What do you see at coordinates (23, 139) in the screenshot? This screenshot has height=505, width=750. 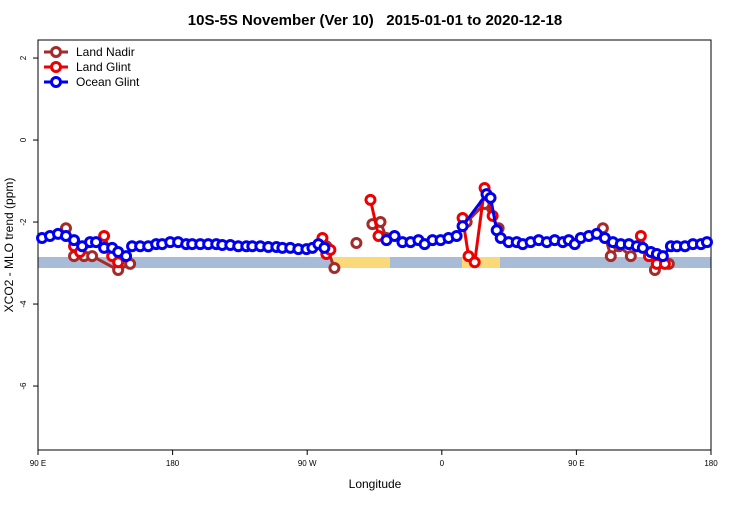 I see `y-tick-label: 0` at bounding box center [23, 139].